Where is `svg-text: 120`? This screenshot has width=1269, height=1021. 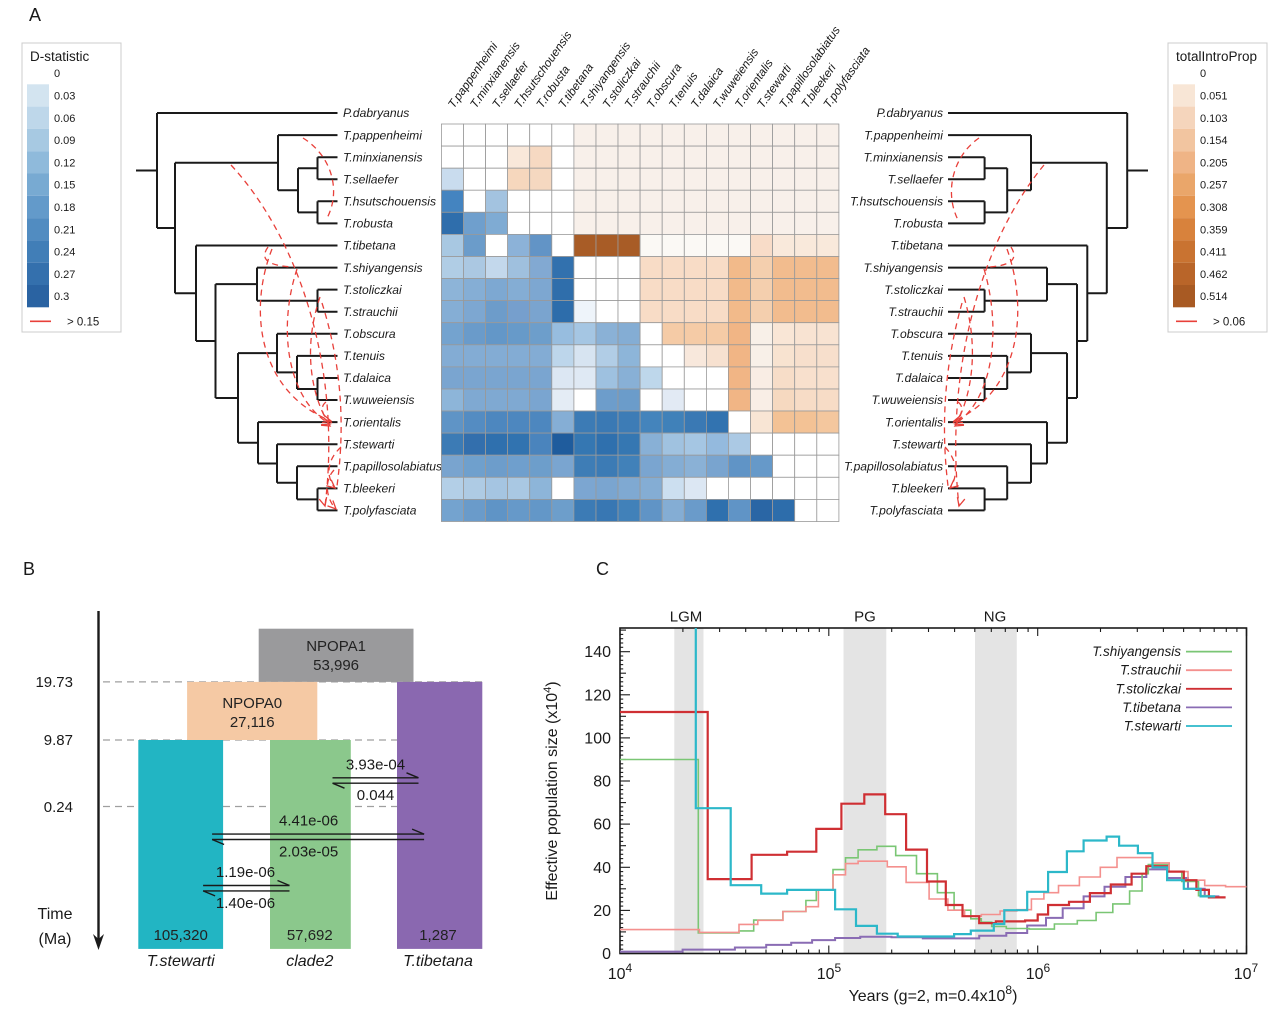 svg-text: 120 is located at coordinates (597, 695).